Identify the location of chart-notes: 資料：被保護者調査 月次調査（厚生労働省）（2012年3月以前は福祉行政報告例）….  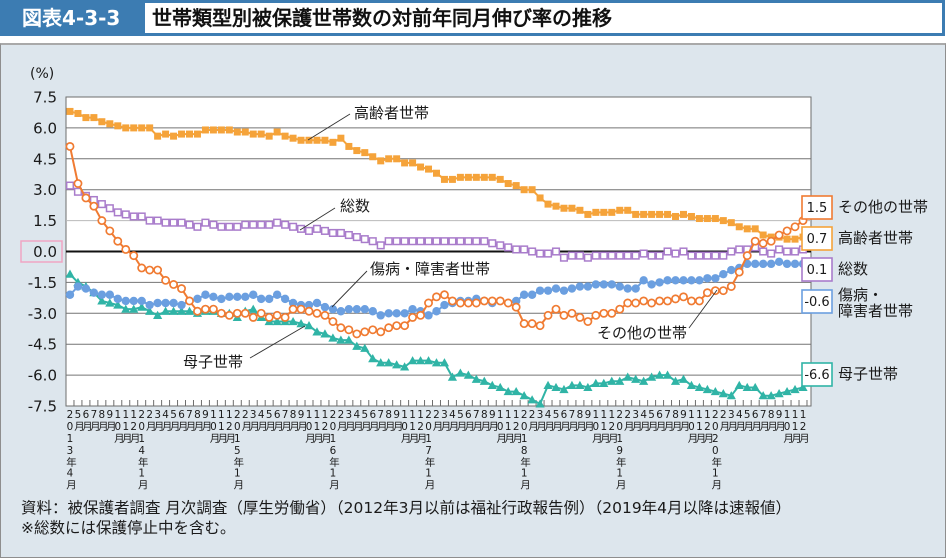
(406, 518).